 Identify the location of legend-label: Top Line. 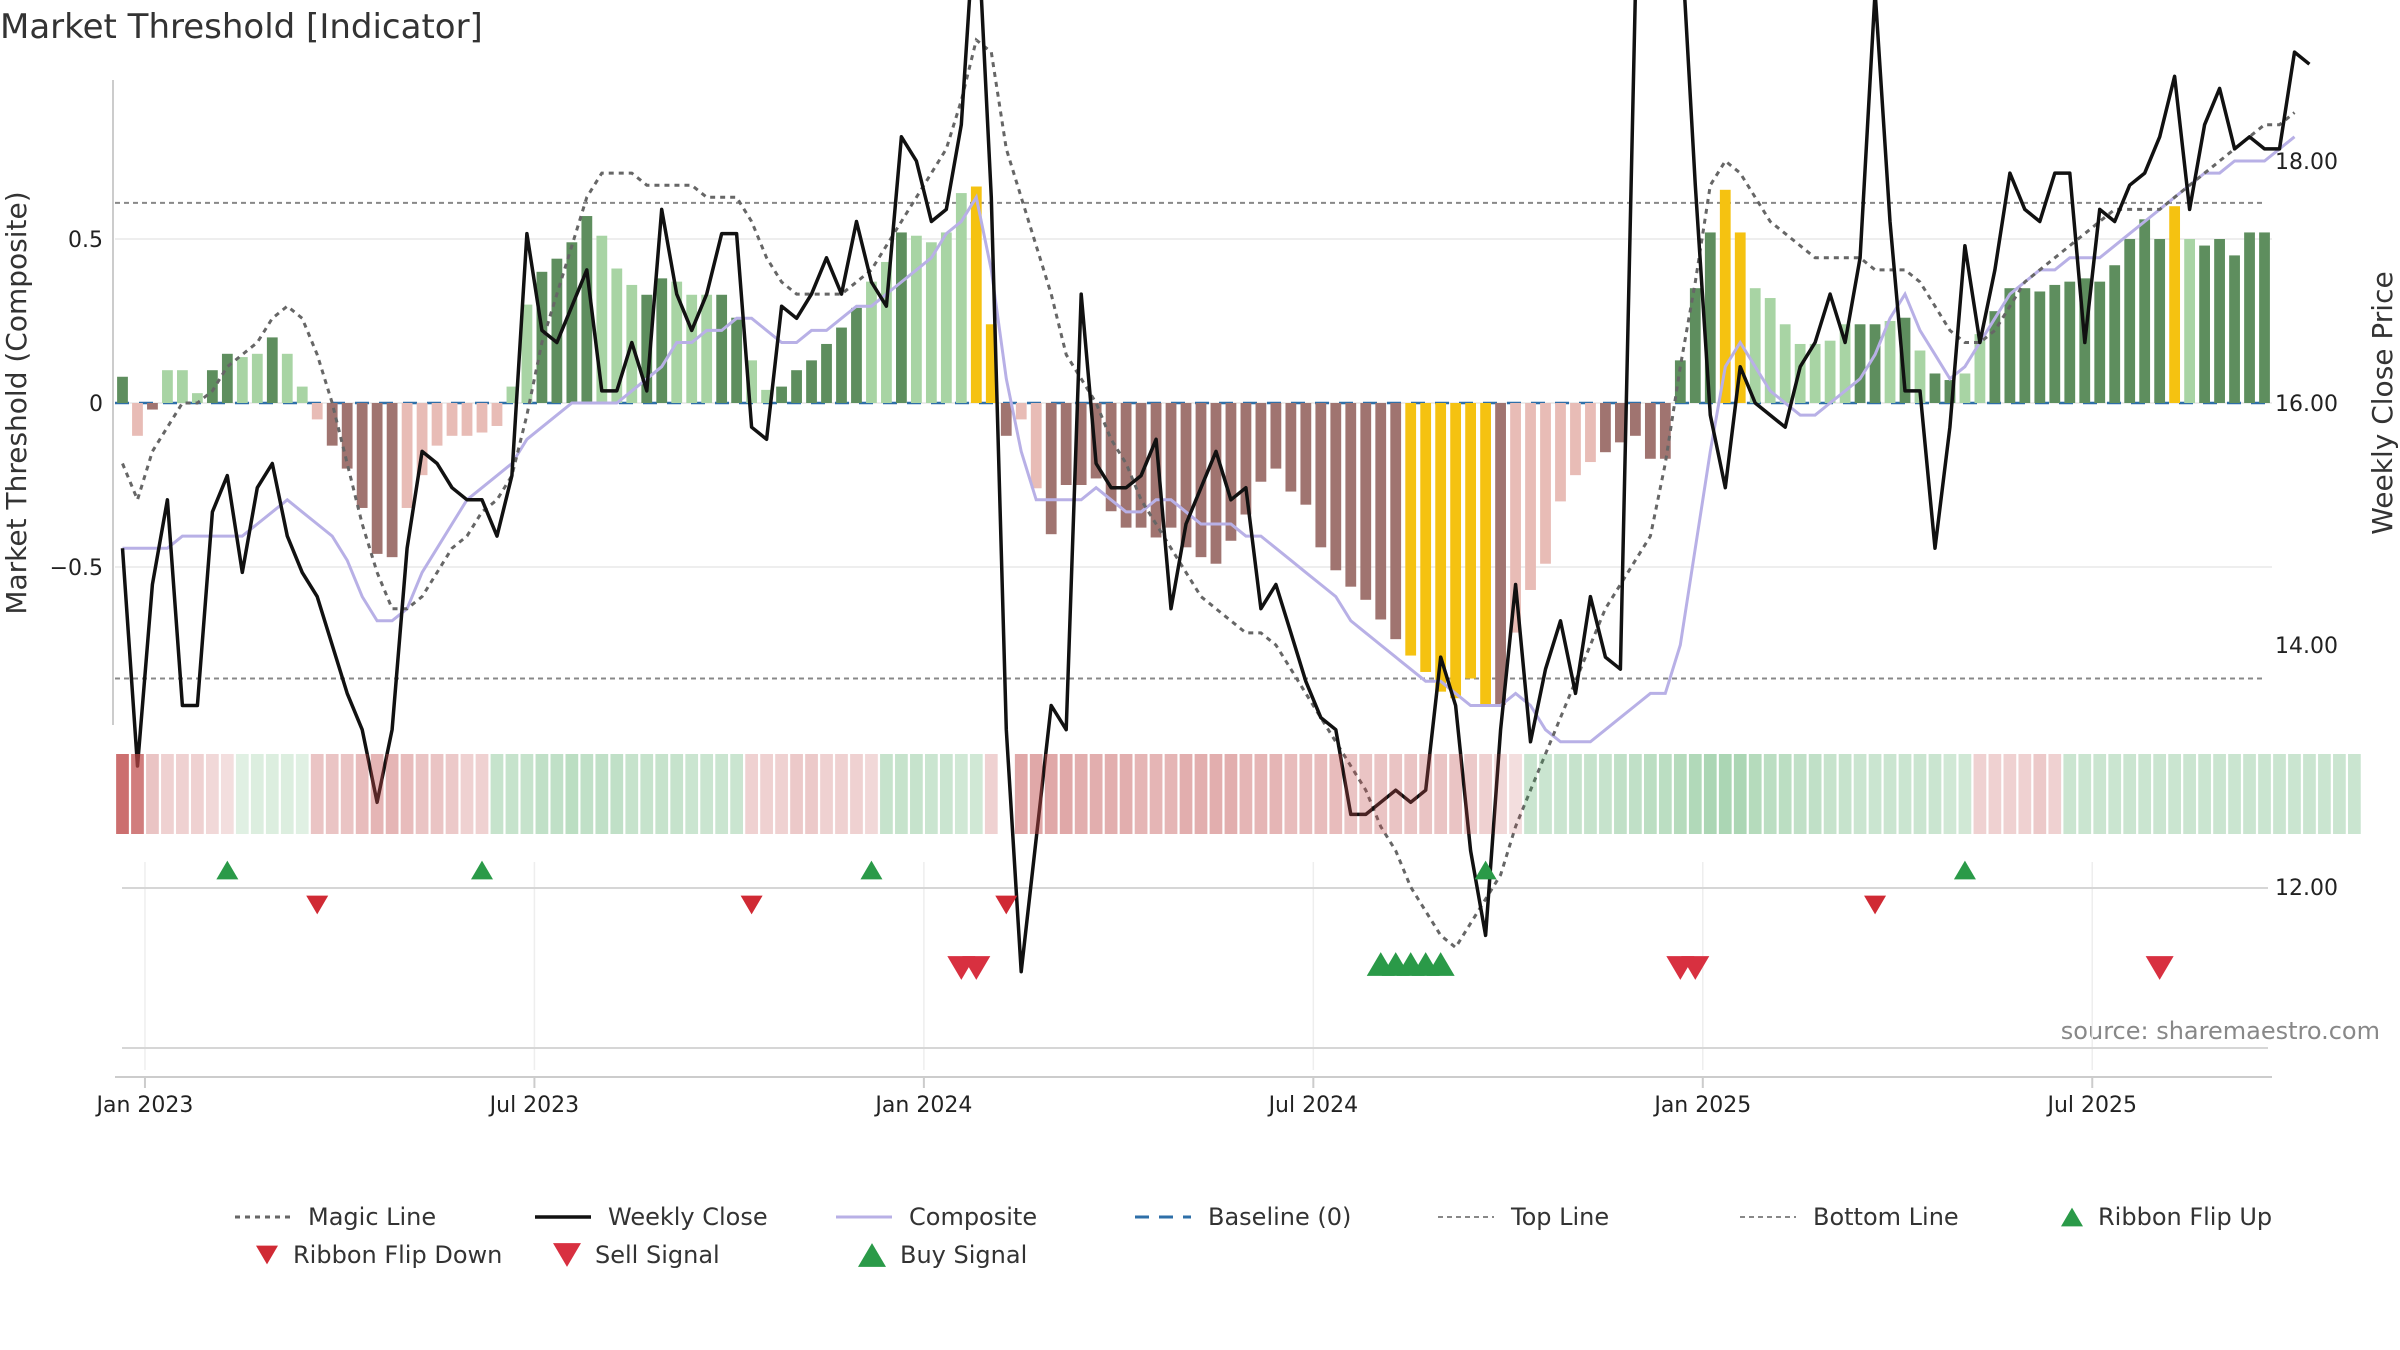
(1559, 1217).